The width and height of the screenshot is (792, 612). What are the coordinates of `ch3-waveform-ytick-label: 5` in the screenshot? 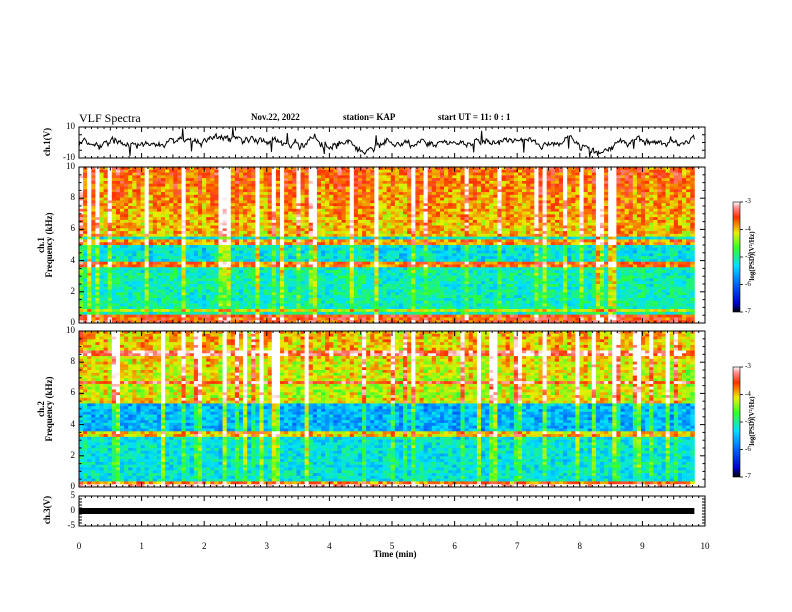 It's located at (73, 495).